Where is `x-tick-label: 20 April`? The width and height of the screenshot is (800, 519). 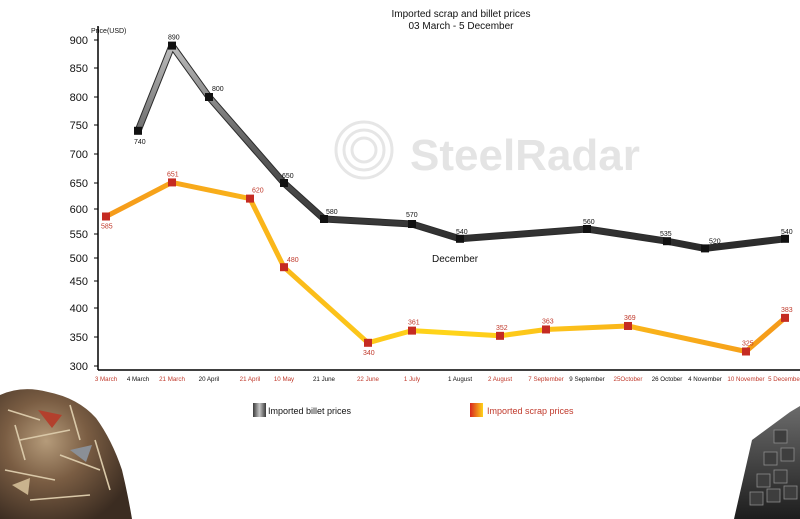
x-tick-label: 20 April is located at coordinates (209, 379).